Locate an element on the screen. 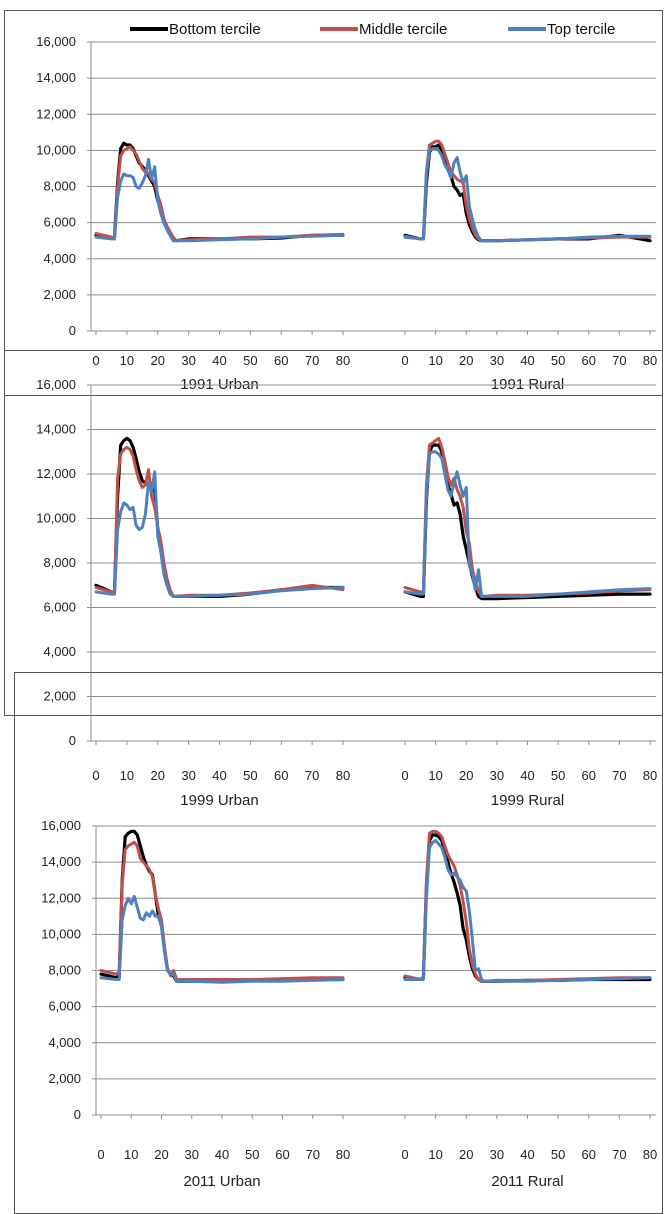  legend-label-3: Top tercile is located at coordinates (581, 29).